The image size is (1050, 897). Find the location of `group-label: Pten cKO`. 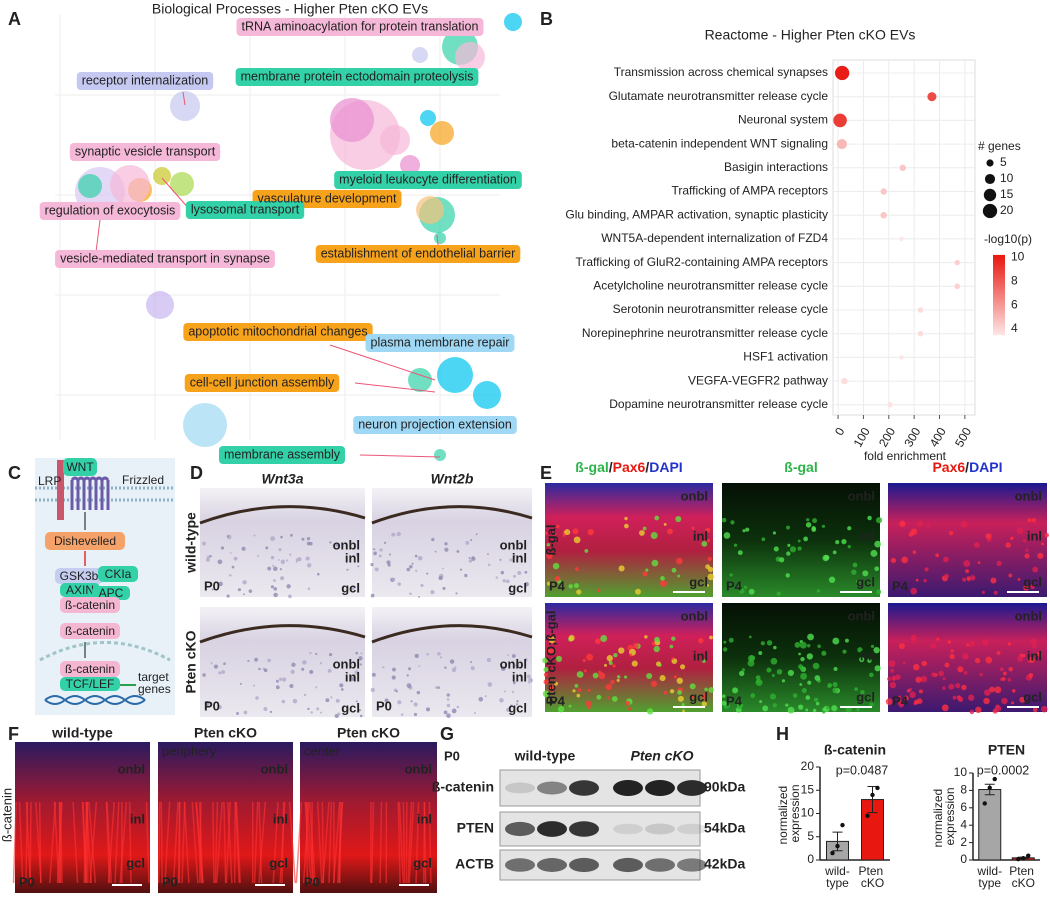

group-label: Pten cKO is located at coordinates (661, 756).